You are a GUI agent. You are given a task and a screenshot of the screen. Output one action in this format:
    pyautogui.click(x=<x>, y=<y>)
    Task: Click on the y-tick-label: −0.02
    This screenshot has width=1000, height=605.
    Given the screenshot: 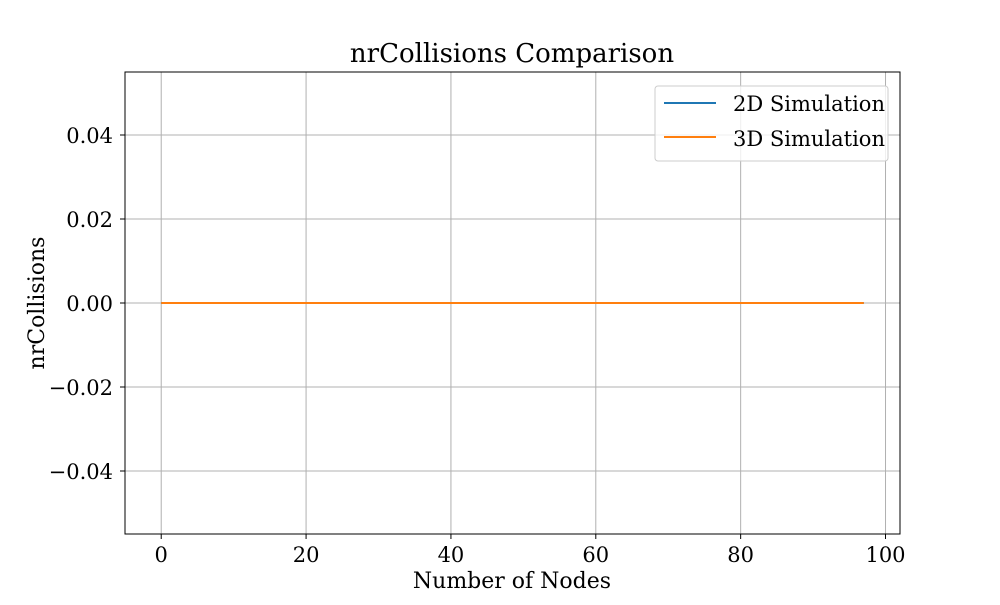 What is the action you would take?
    pyautogui.click(x=81, y=388)
    